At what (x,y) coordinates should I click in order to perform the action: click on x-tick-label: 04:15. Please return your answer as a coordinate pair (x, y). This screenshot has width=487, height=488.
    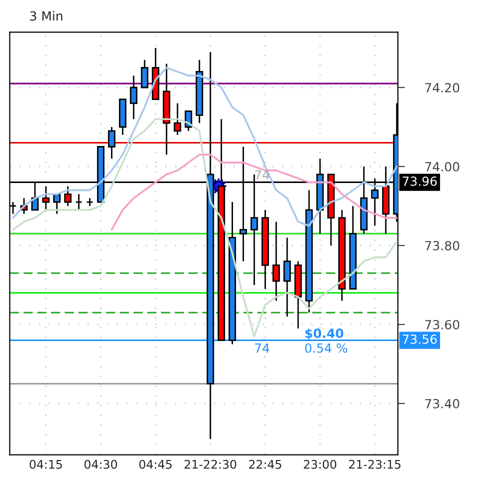
    Looking at the image, I should click on (46, 464).